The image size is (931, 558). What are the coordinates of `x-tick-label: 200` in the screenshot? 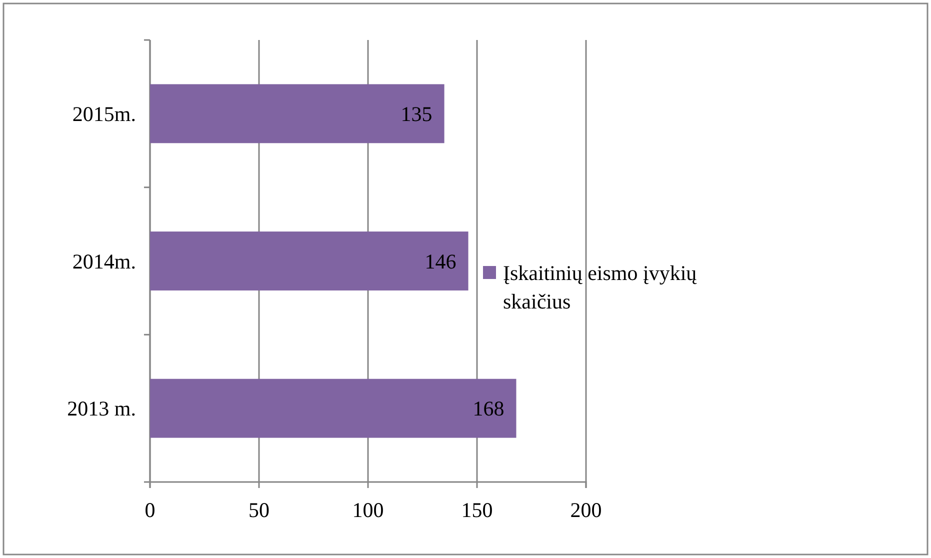 It's located at (586, 510).